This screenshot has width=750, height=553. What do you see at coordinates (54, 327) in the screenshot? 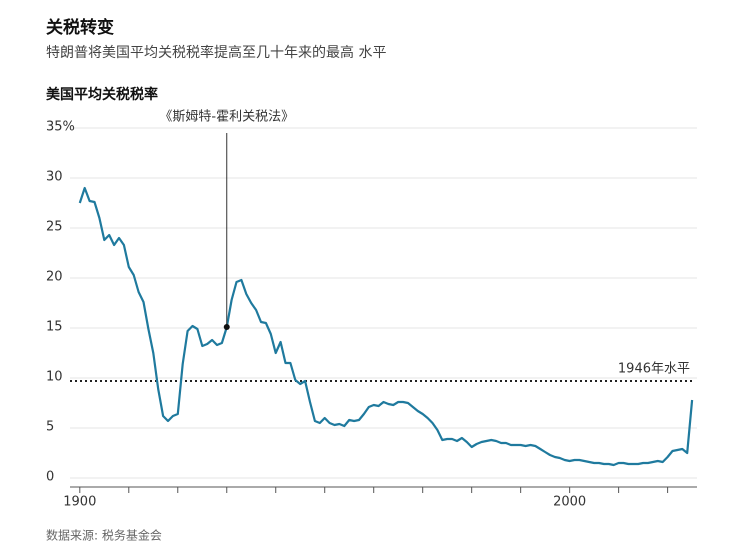
I see `y-tick-label: 15` at bounding box center [54, 327].